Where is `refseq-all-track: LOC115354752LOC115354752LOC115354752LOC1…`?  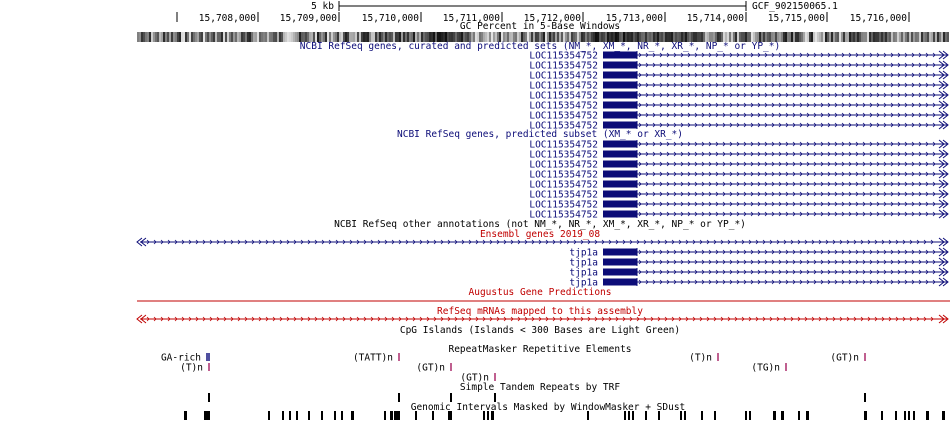
refseq-all-track: LOC115354752LOC115354752LOC115354752LOC1… is located at coordinates (739, 91).